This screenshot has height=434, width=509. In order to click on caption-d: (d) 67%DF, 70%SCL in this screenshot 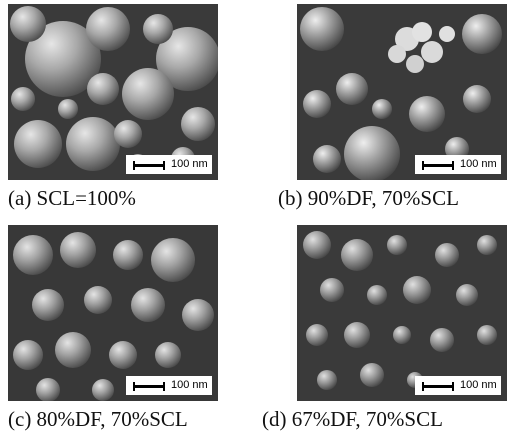, I will do `click(352, 419)`.